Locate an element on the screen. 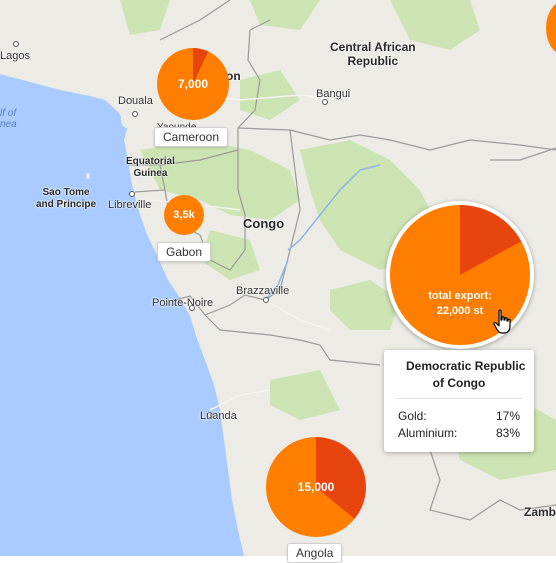  tag-cameroon: Cameroon is located at coordinates (191, 137).